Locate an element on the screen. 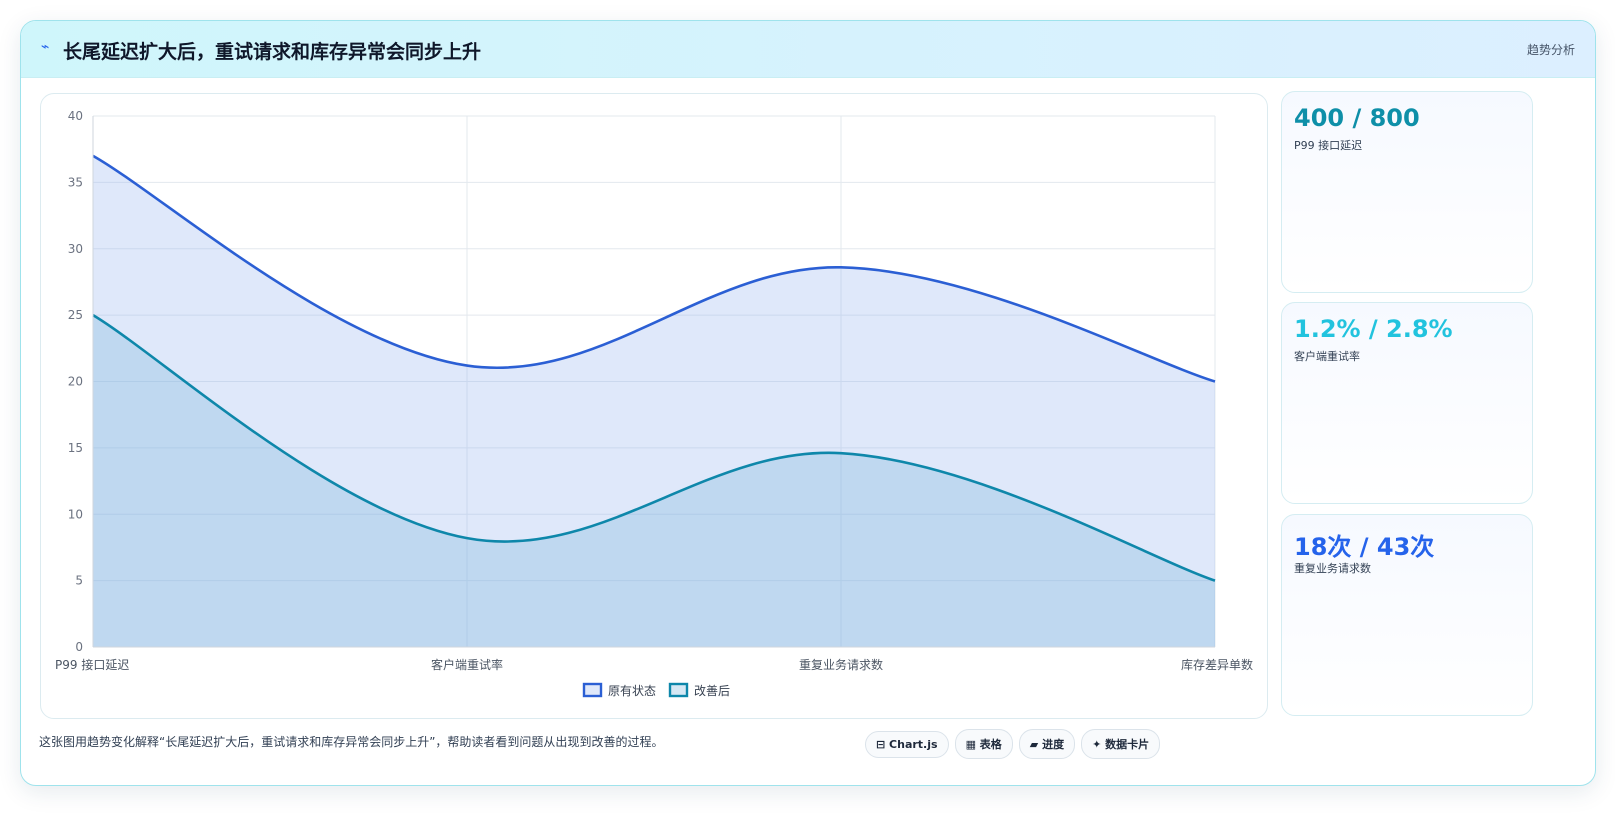  view-switcher: ⊟ Chart.js ▦ 表格 ▰ 进度 ✦ 数据卡片 is located at coordinates (1015, 744).